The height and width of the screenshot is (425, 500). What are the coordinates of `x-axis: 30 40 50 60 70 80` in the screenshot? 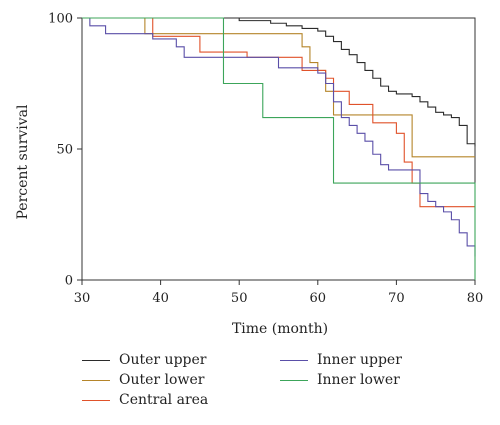 It's located at (279, 293).